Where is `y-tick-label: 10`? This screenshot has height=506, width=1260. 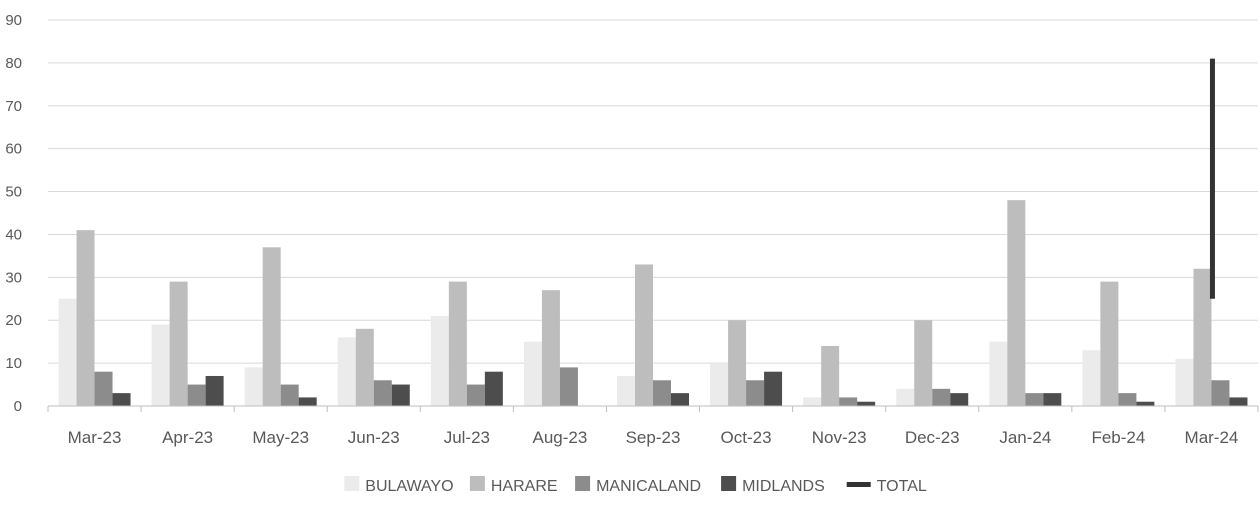 y-tick-label: 10 is located at coordinates (13, 363).